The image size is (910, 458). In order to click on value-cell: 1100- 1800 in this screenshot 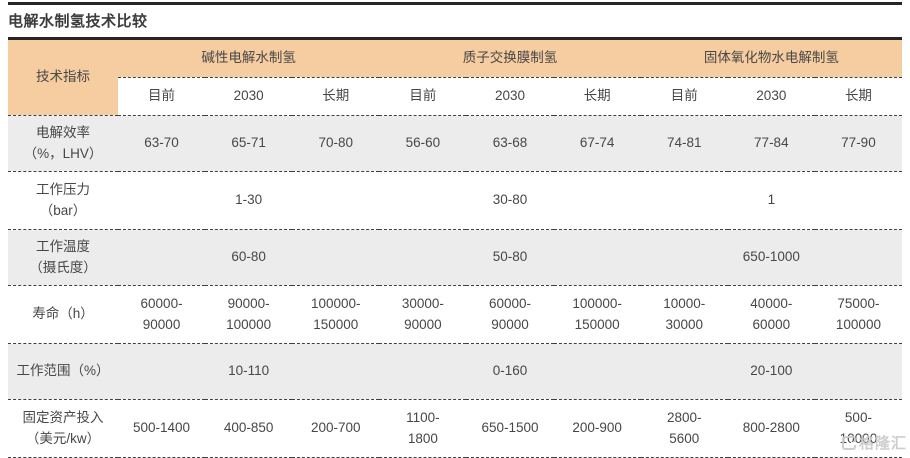, I will do `click(423, 428)`.